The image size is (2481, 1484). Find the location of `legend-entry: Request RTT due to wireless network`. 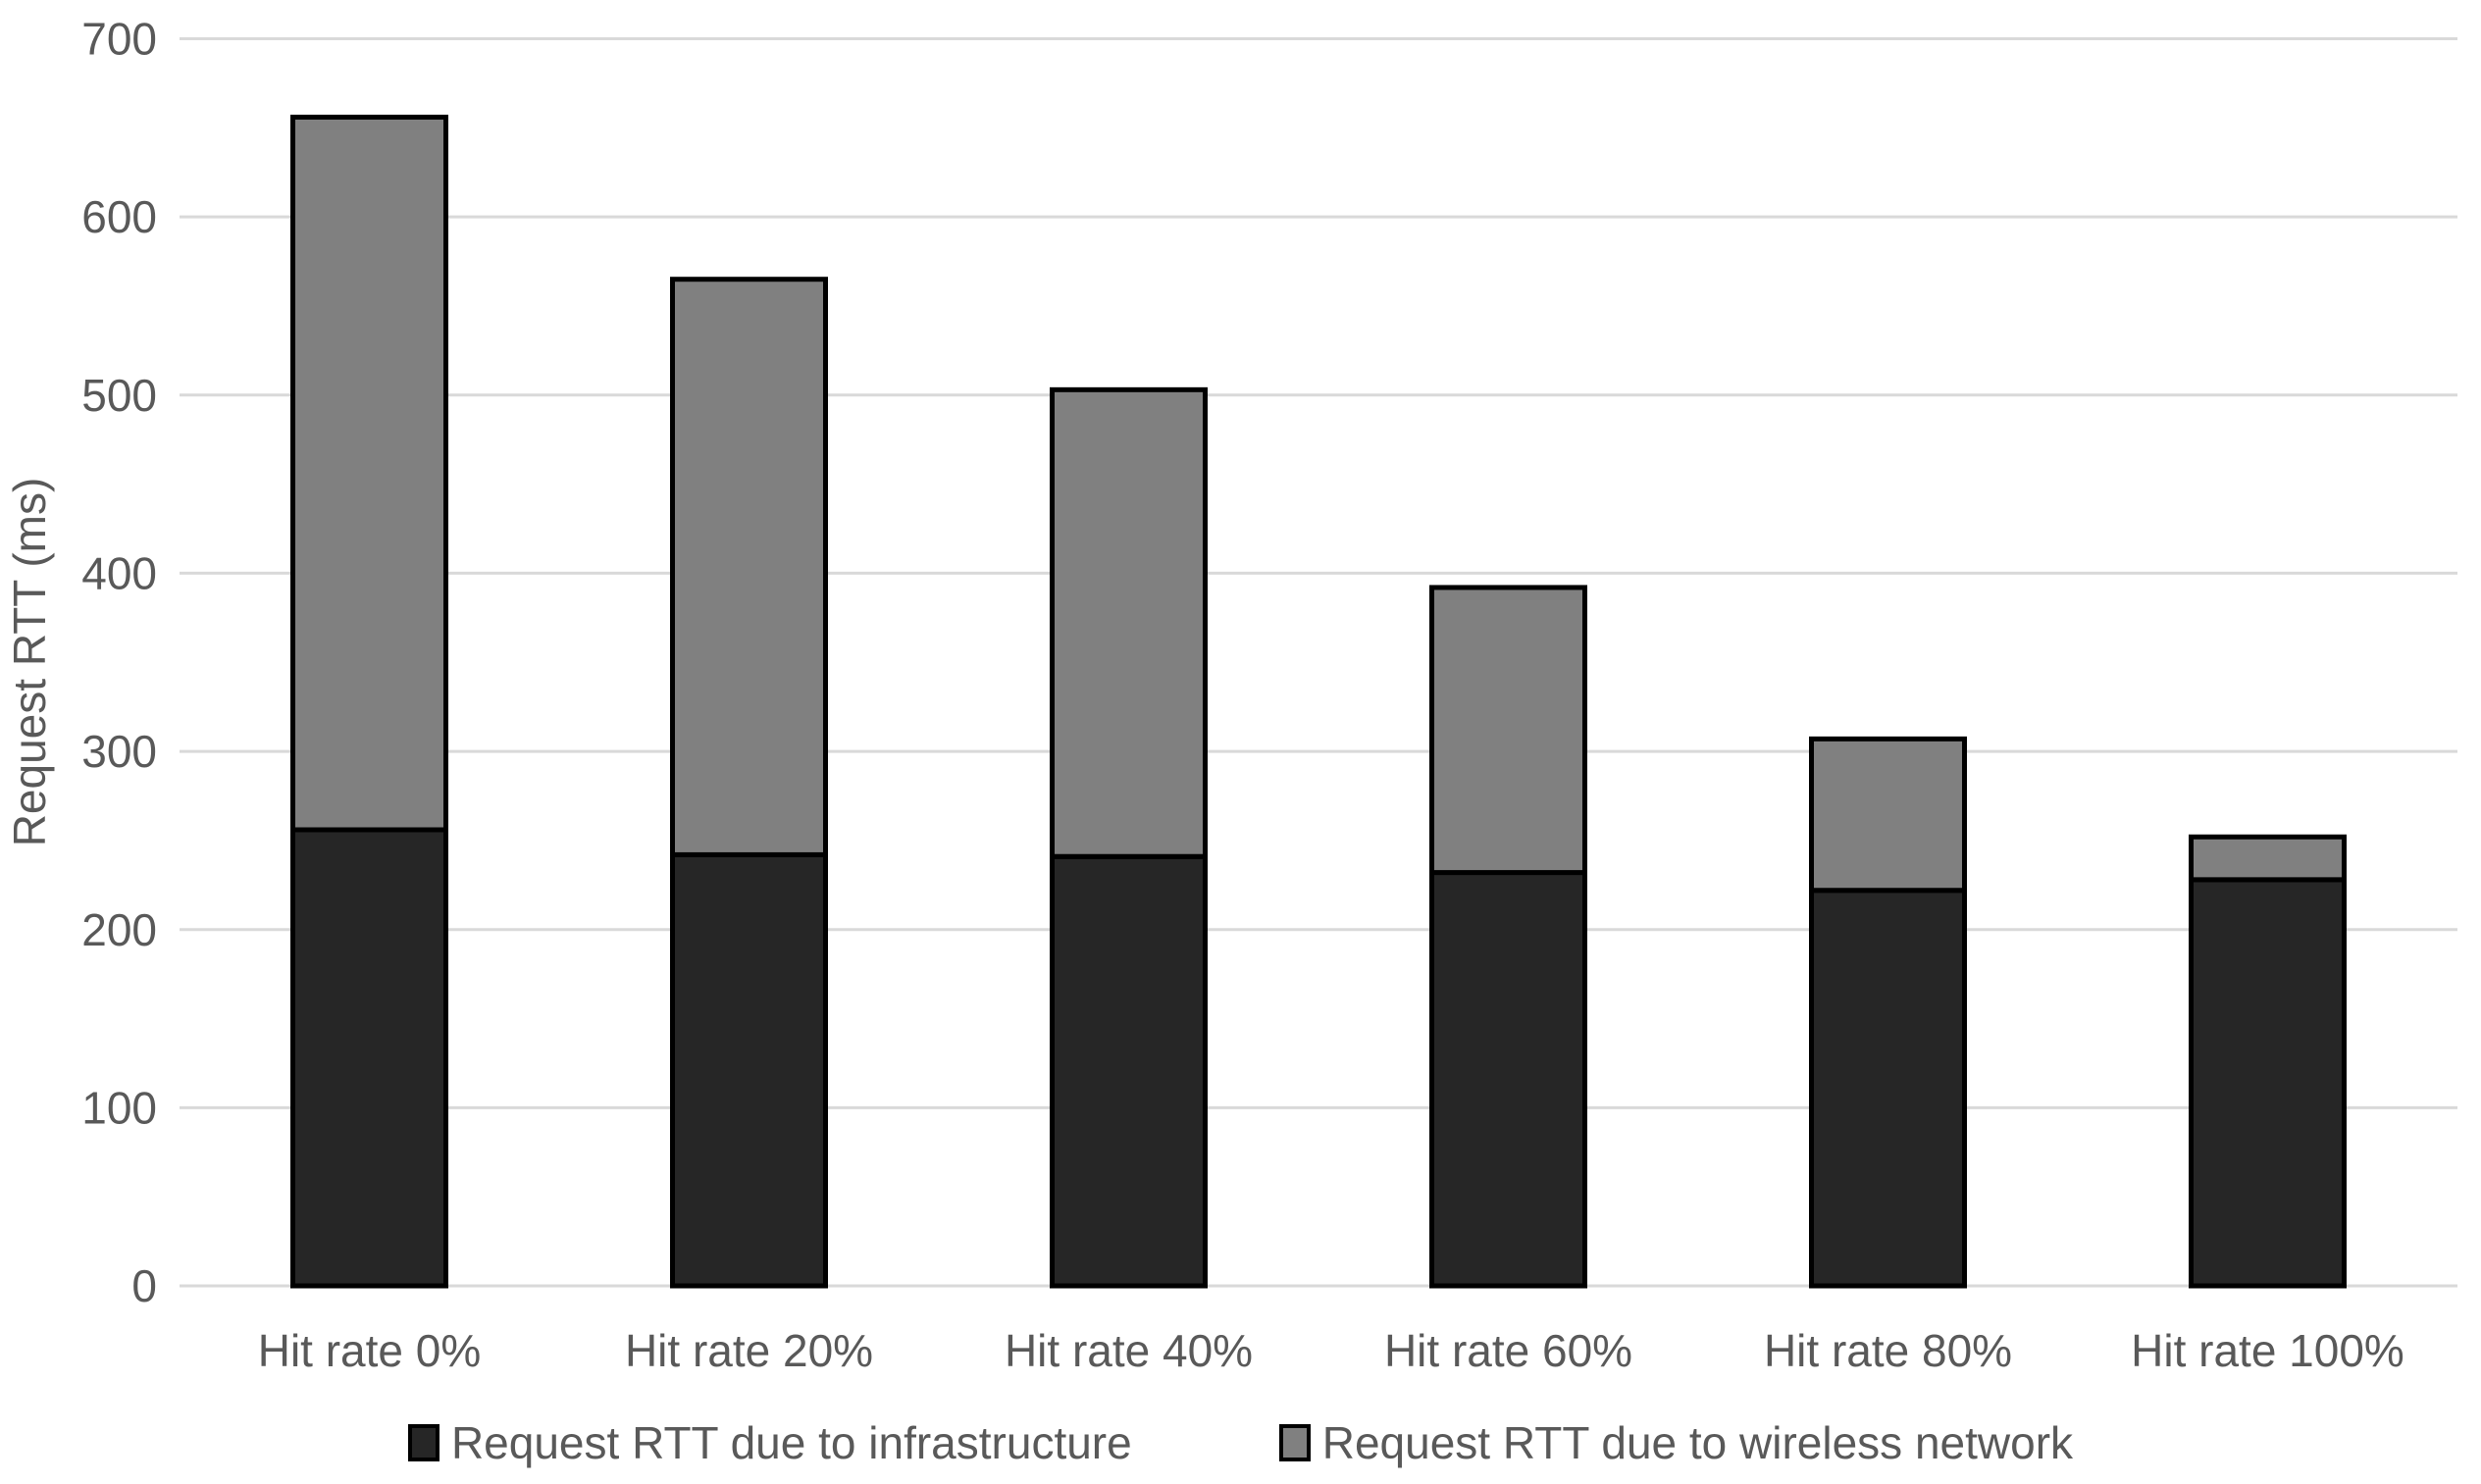

legend-entry: Request RTT due to wireless network is located at coordinates (1676, 1443).